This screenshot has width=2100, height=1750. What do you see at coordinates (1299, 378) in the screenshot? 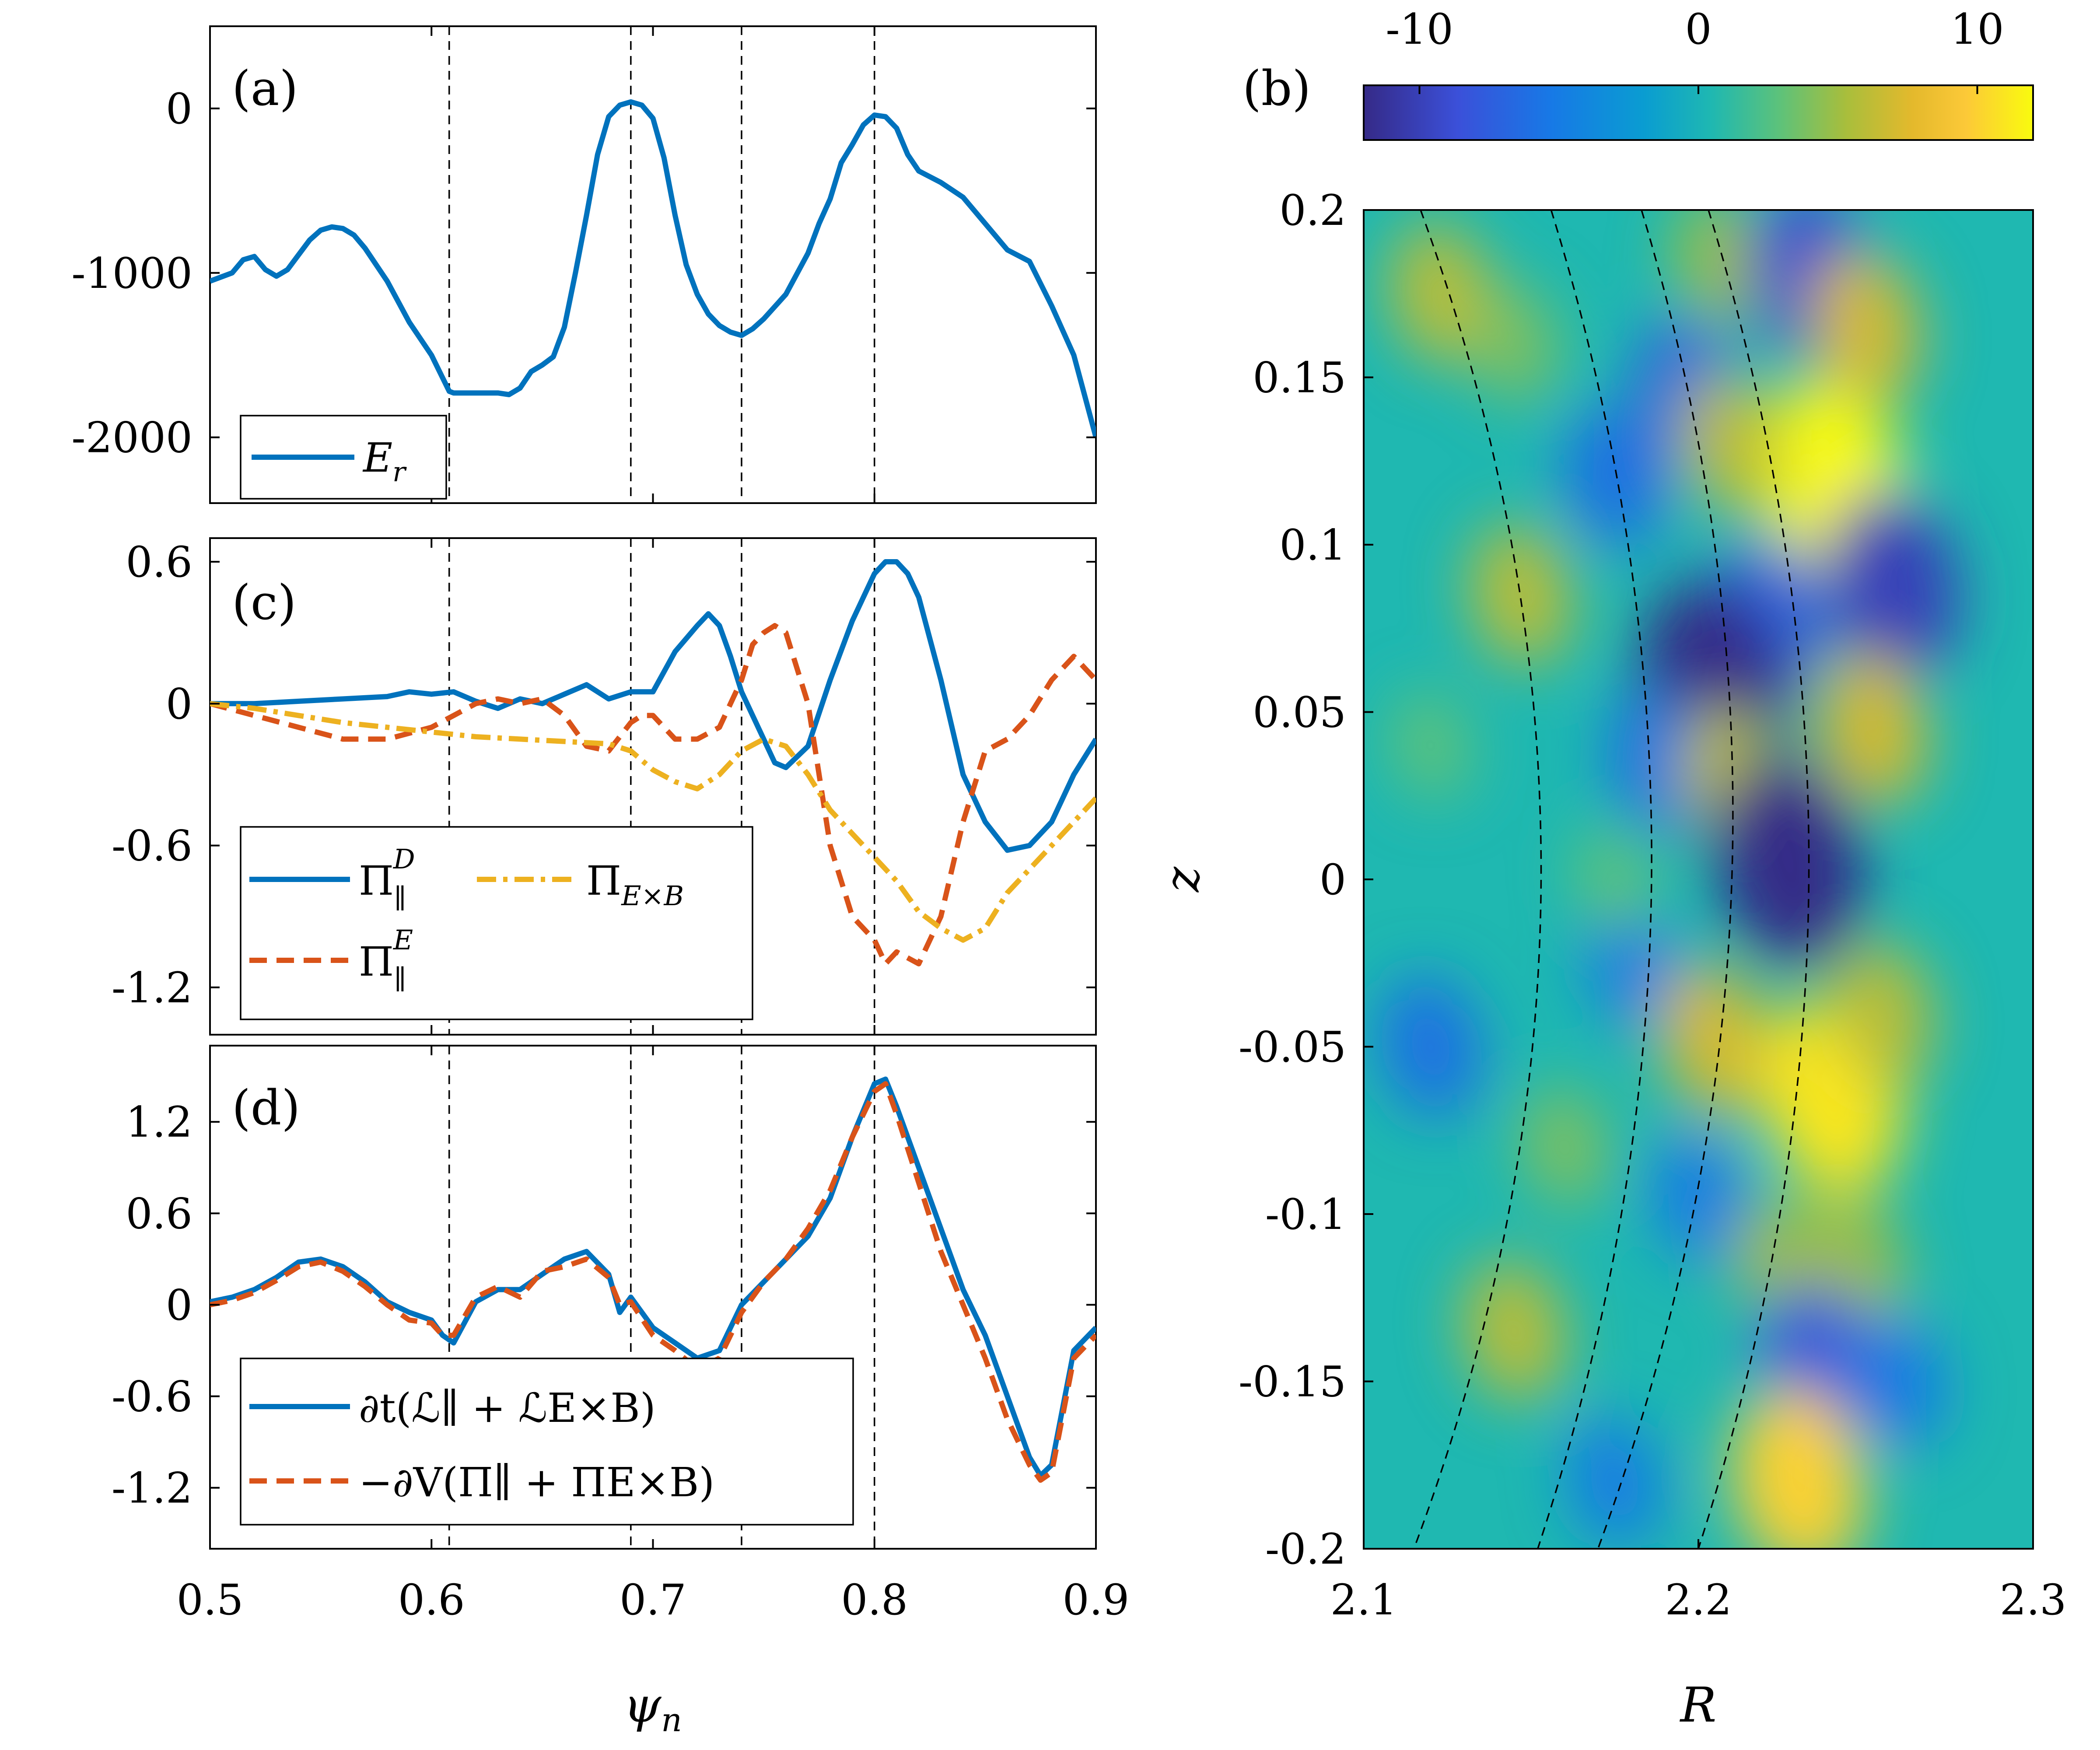
I see `ytick-label-b: 0.15` at bounding box center [1299, 378].